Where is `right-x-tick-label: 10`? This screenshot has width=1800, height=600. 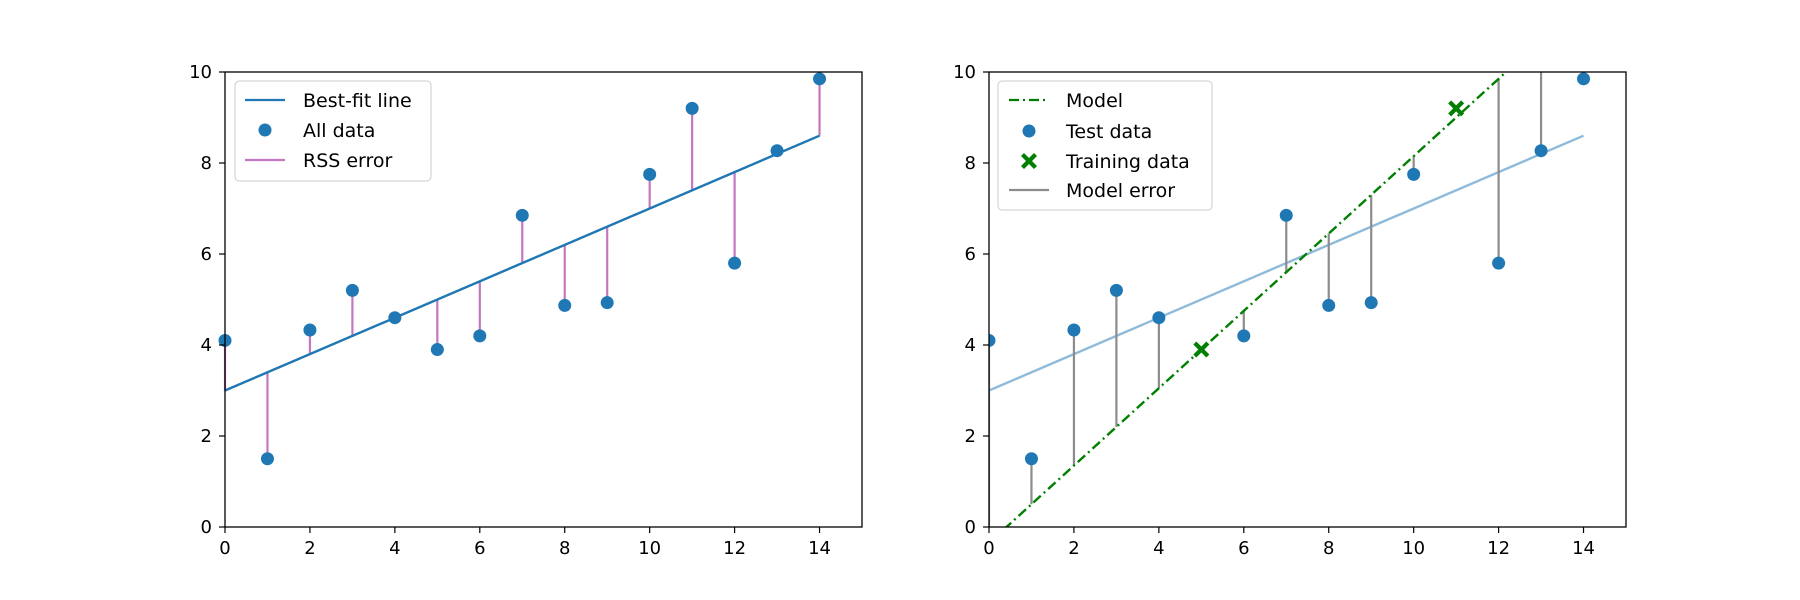 right-x-tick-label: 10 is located at coordinates (1413, 548).